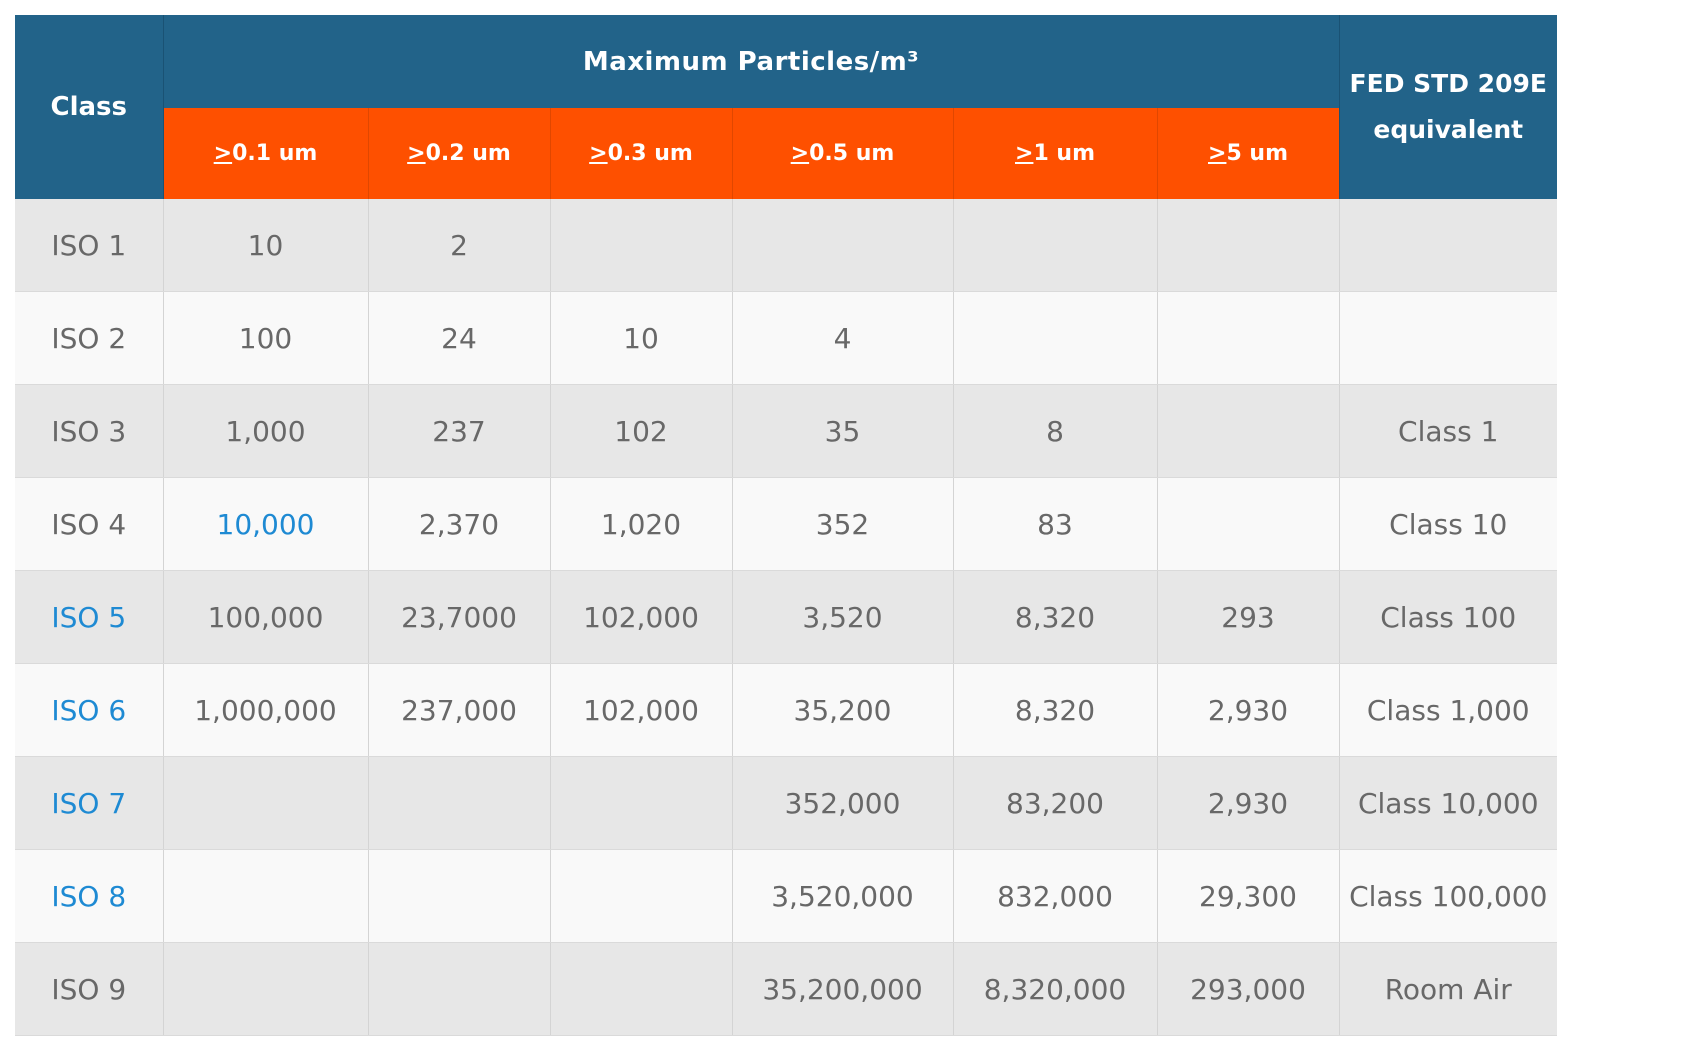 The image size is (1692, 1042). I want to click on column-header-size: >0.1 um, so click(265, 153).